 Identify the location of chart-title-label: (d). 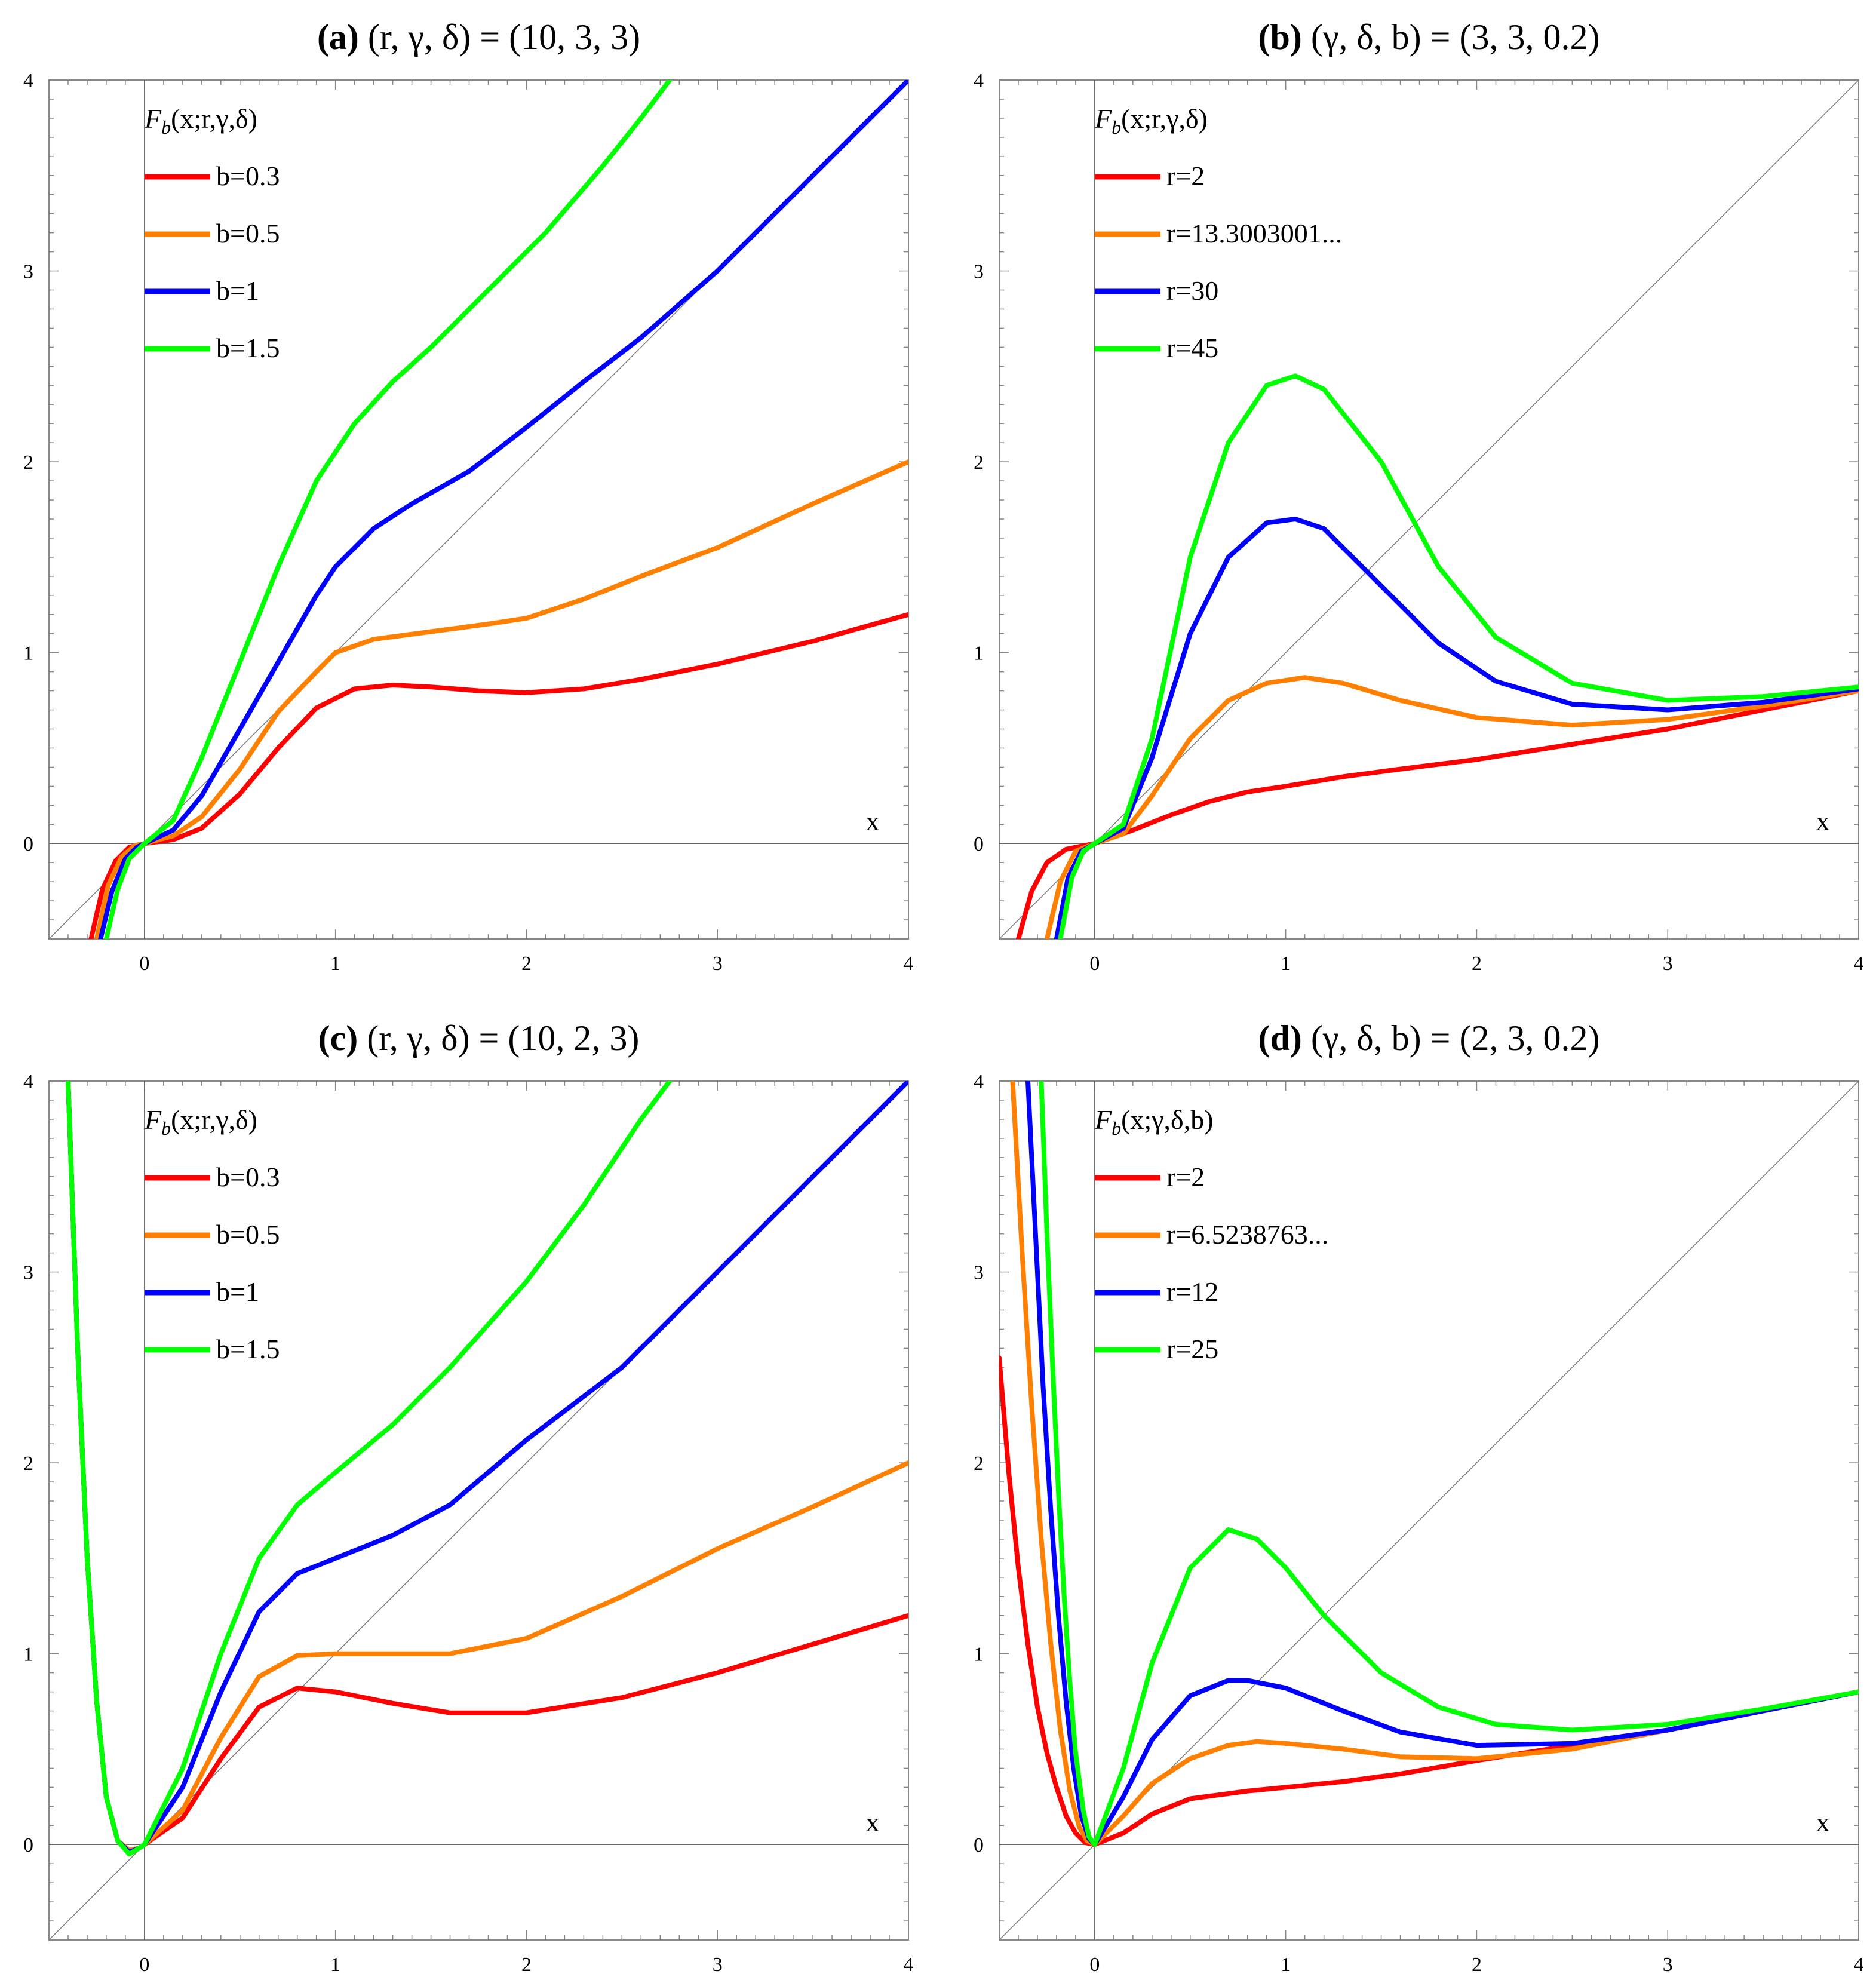
(1280, 1038).